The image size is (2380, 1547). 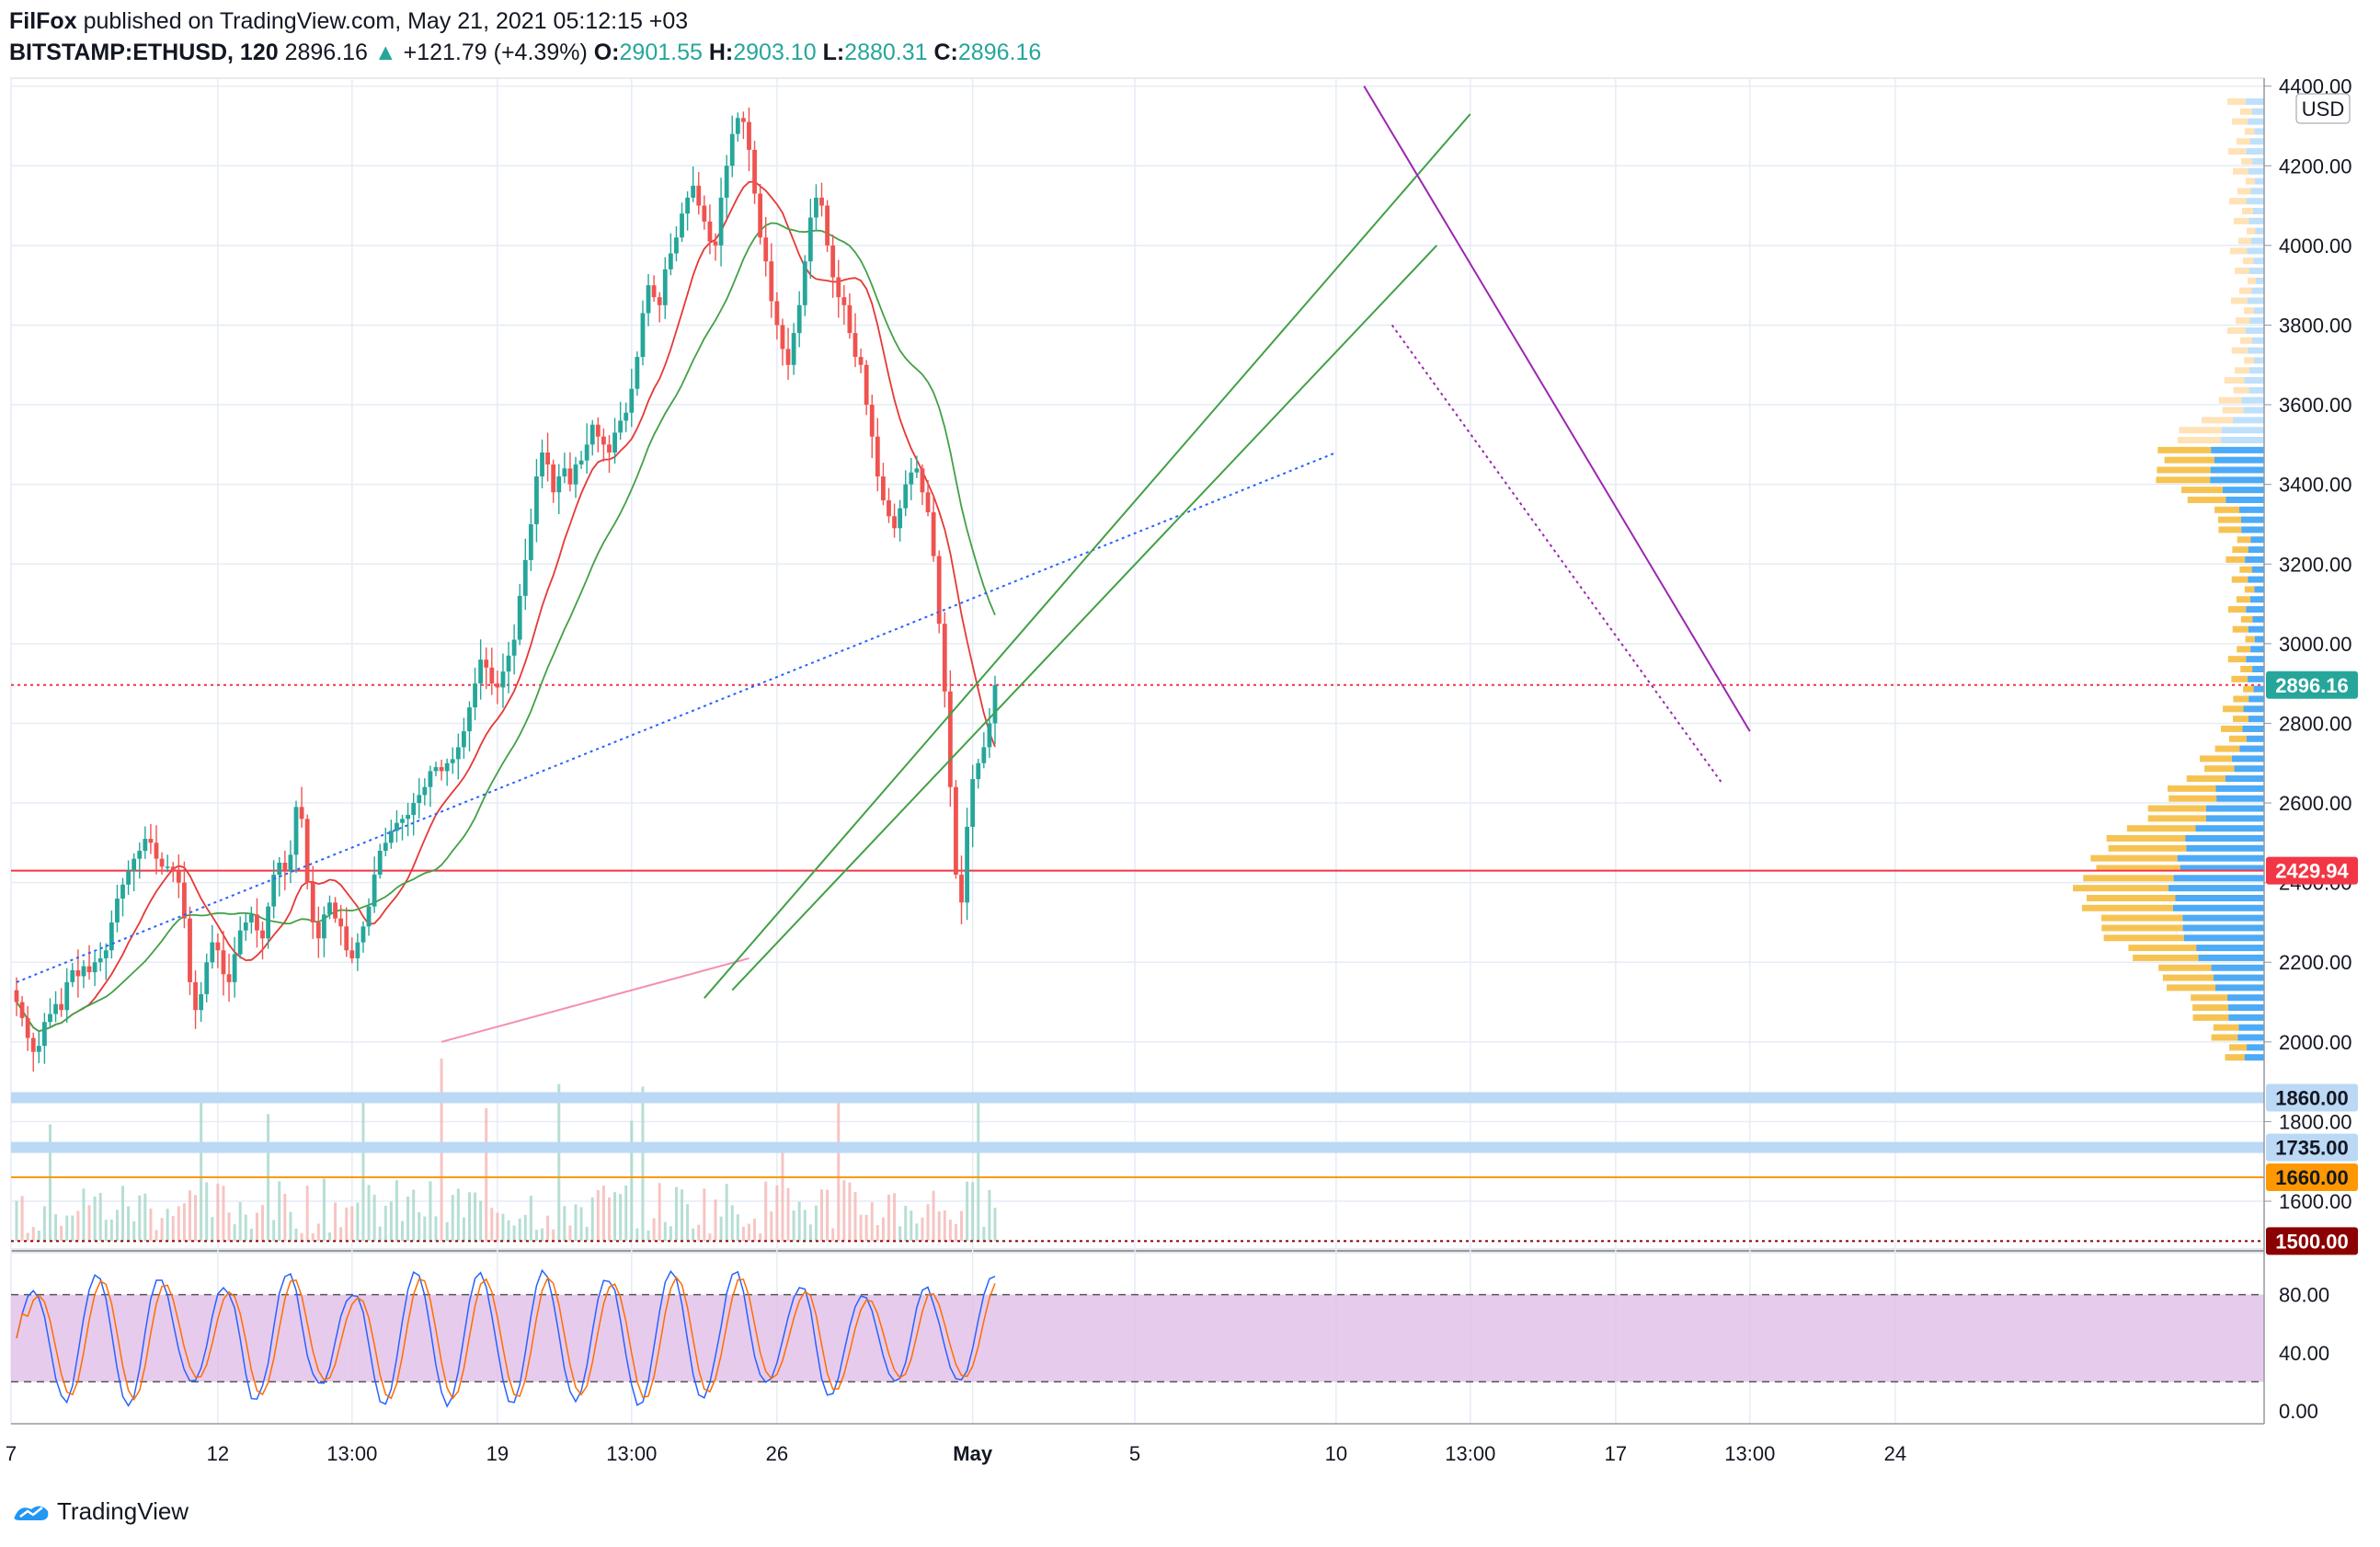 I want to click on level-band, so click(x=1137, y=1098).